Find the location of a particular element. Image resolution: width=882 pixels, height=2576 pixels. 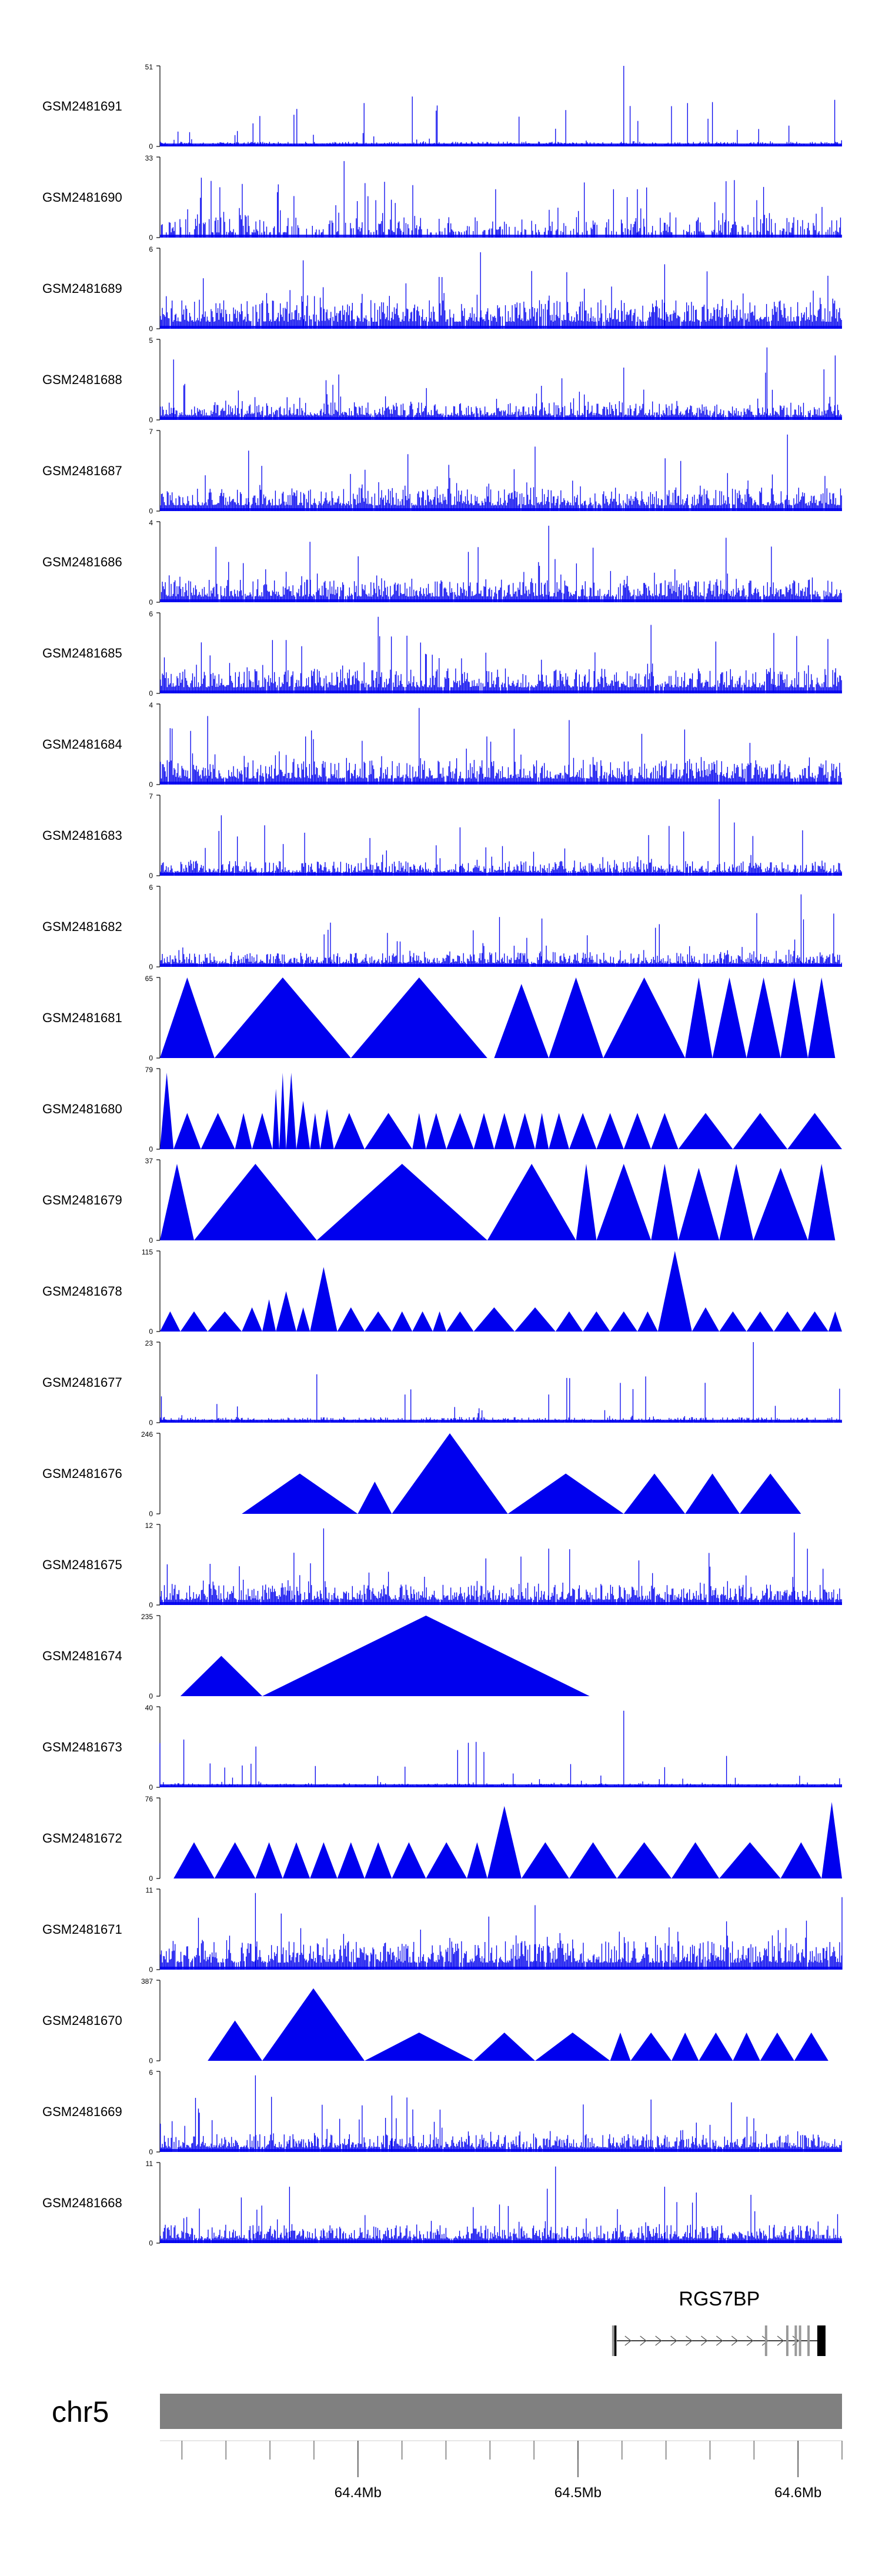

track-GSM2481680: GSM2481680 79 0 is located at coordinates (442, 1109).